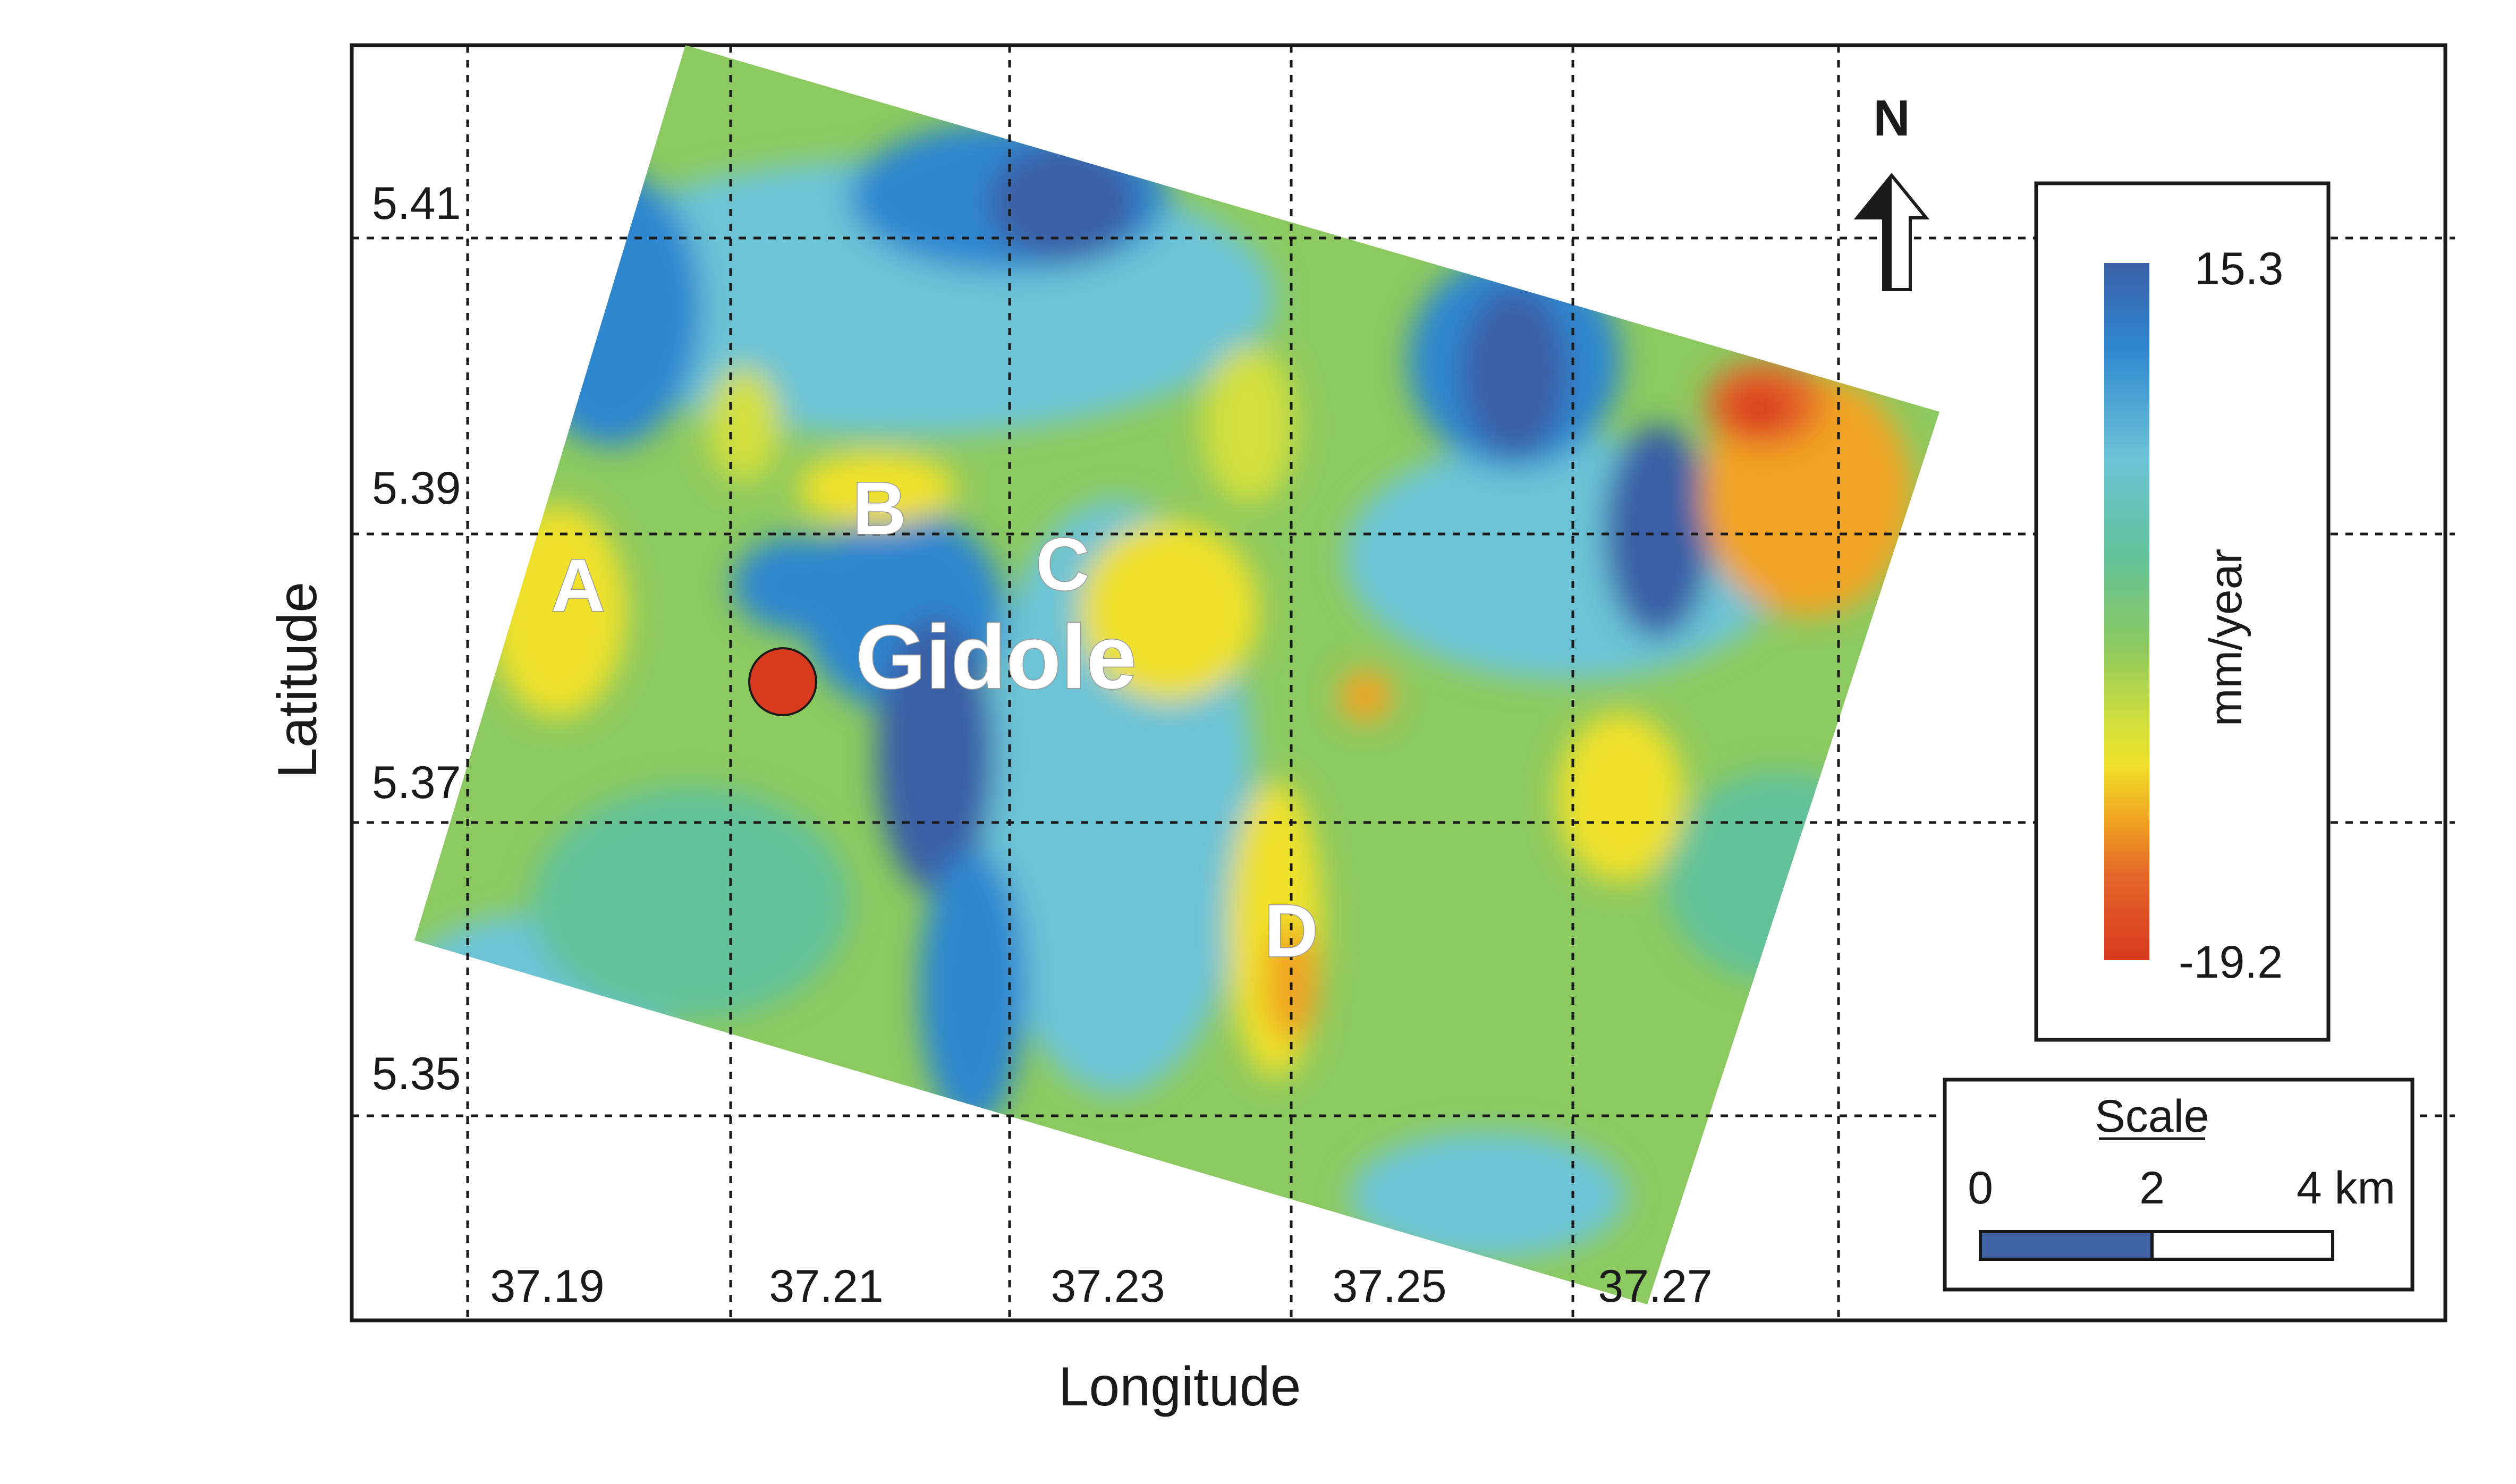 The width and height of the screenshot is (2516, 1484). What do you see at coordinates (826, 1286) in the screenshot?
I see `longitude-tick-label: 37.21` at bounding box center [826, 1286].